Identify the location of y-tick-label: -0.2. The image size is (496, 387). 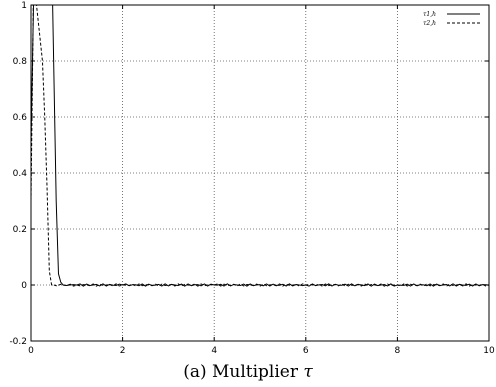
(18, 342).